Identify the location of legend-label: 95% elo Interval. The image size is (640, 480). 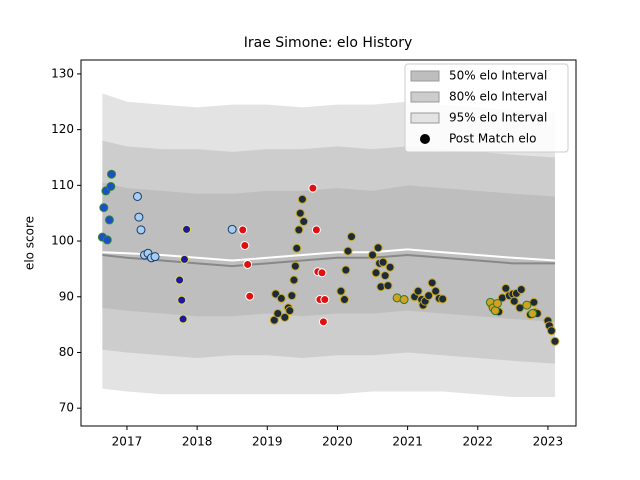
(498, 118).